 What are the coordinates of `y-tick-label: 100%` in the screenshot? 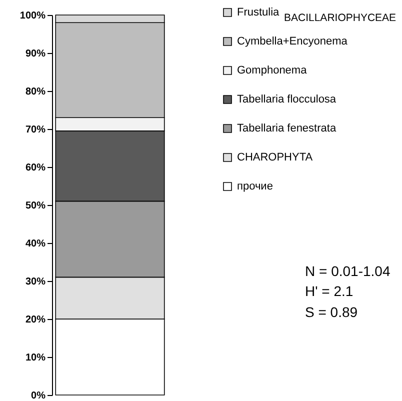 It's located at (33, 16).